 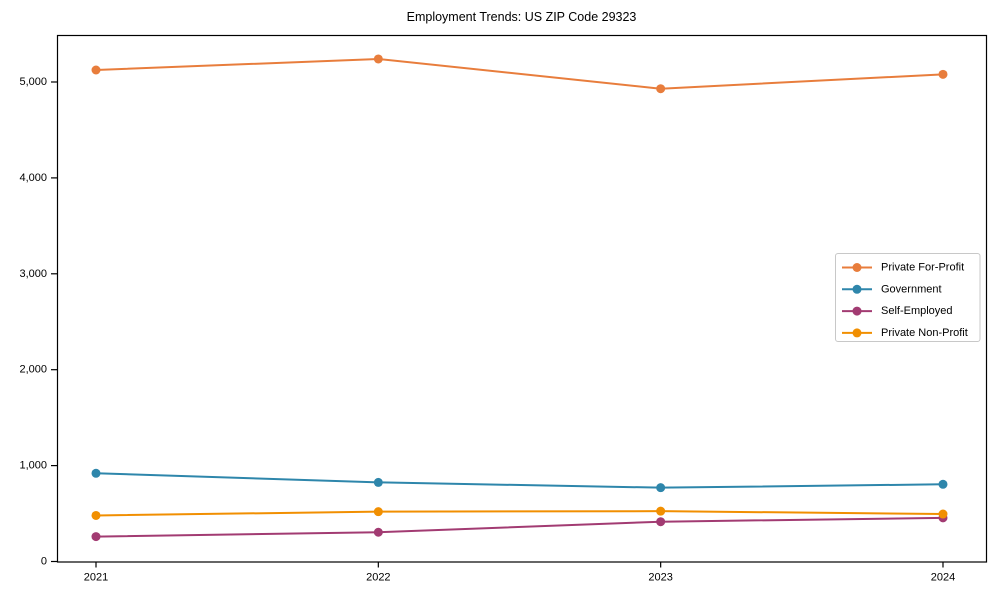 I want to click on series-line-private-non-profit, so click(x=519, y=513).